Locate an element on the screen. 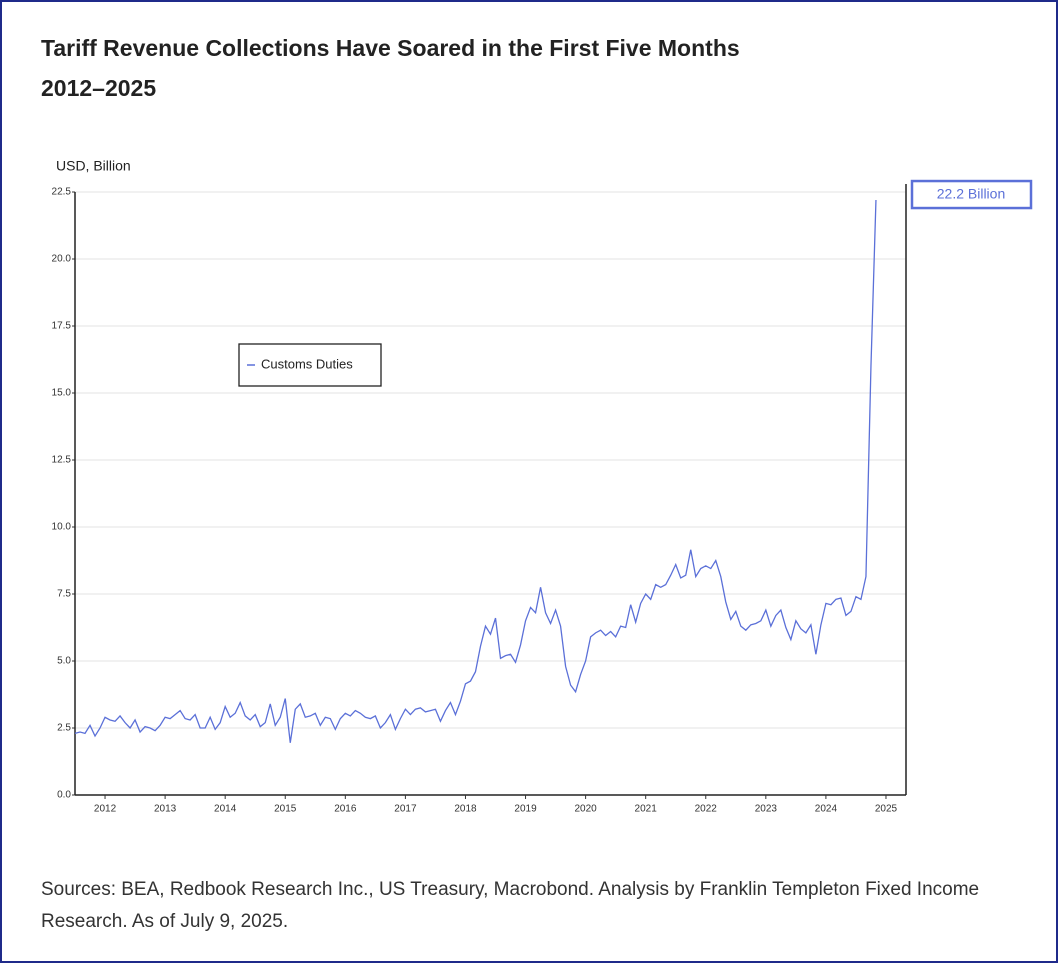 This screenshot has height=963, width=1058. x-tick-label: 2025 is located at coordinates (886, 809).